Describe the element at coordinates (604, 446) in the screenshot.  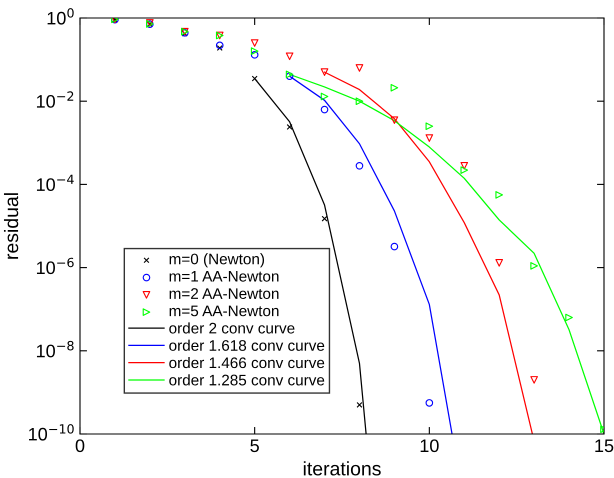
I see `x-tick-label: 15` at that location.